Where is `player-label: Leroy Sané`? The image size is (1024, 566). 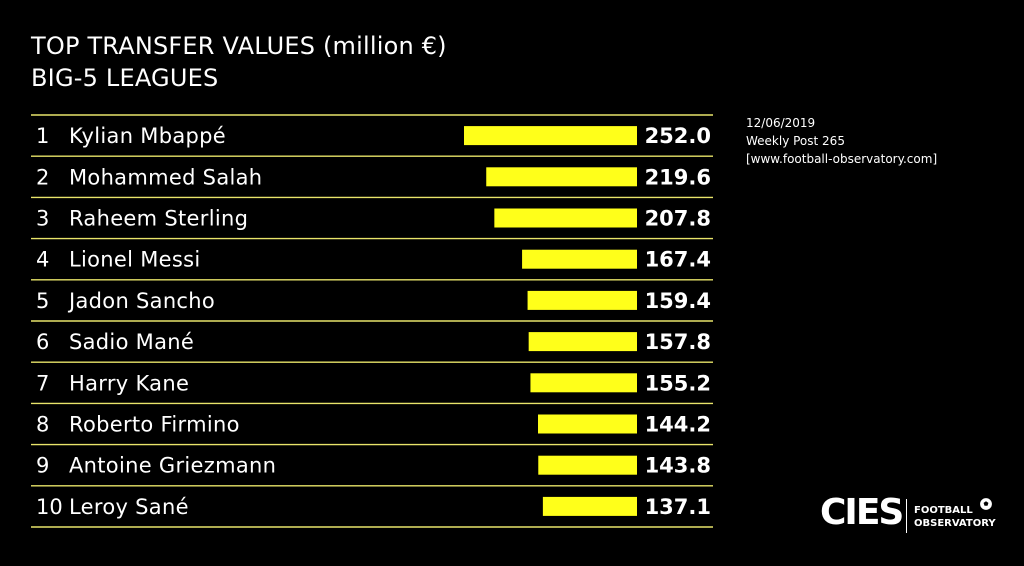
player-label: Leroy Sané is located at coordinates (129, 507).